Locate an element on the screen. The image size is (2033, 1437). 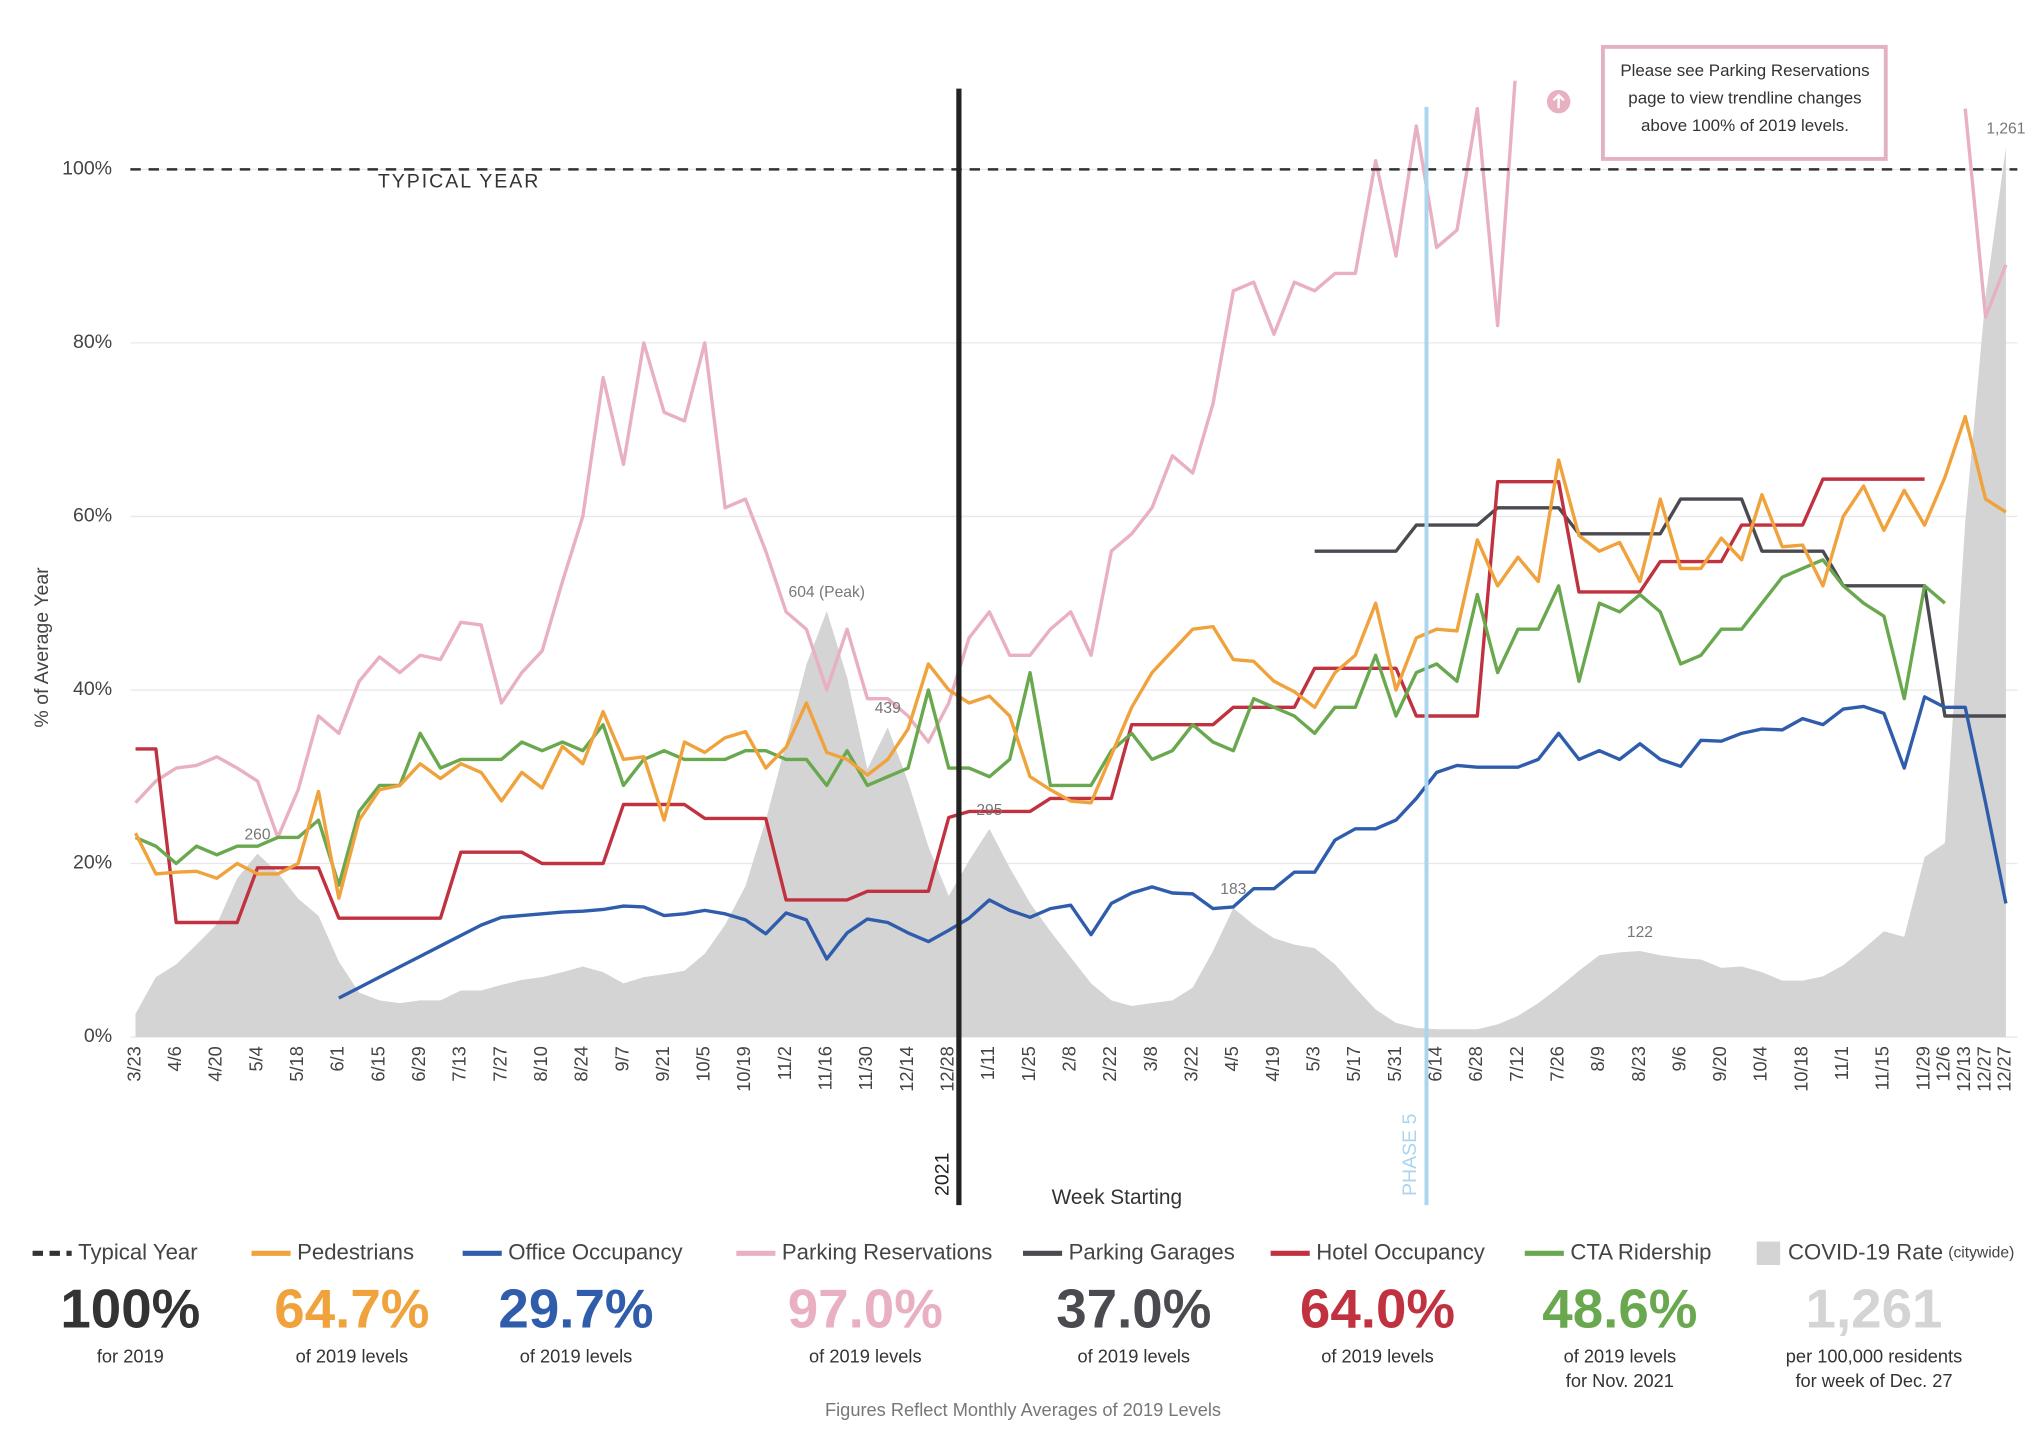
x-tick-label: 8/23 is located at coordinates (1638, 1063).